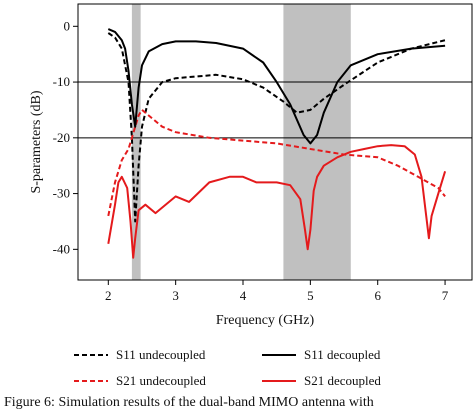 The image size is (474, 412). Describe the element at coordinates (243, 295) in the screenshot. I see `x-tick-label: 4` at that location.